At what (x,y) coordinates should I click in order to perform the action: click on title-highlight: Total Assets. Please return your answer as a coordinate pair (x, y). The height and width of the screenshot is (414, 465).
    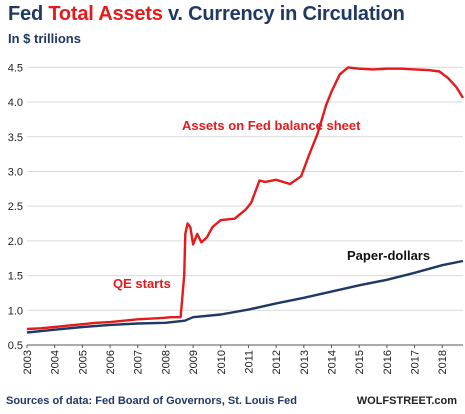
    Looking at the image, I should click on (105, 14).